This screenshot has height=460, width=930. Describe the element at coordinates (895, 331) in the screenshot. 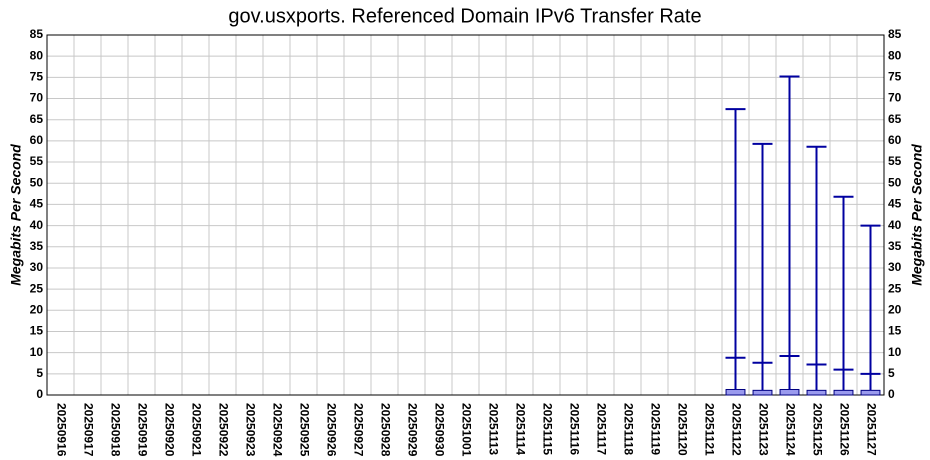

I see `y2-tick-label: 15` at that location.